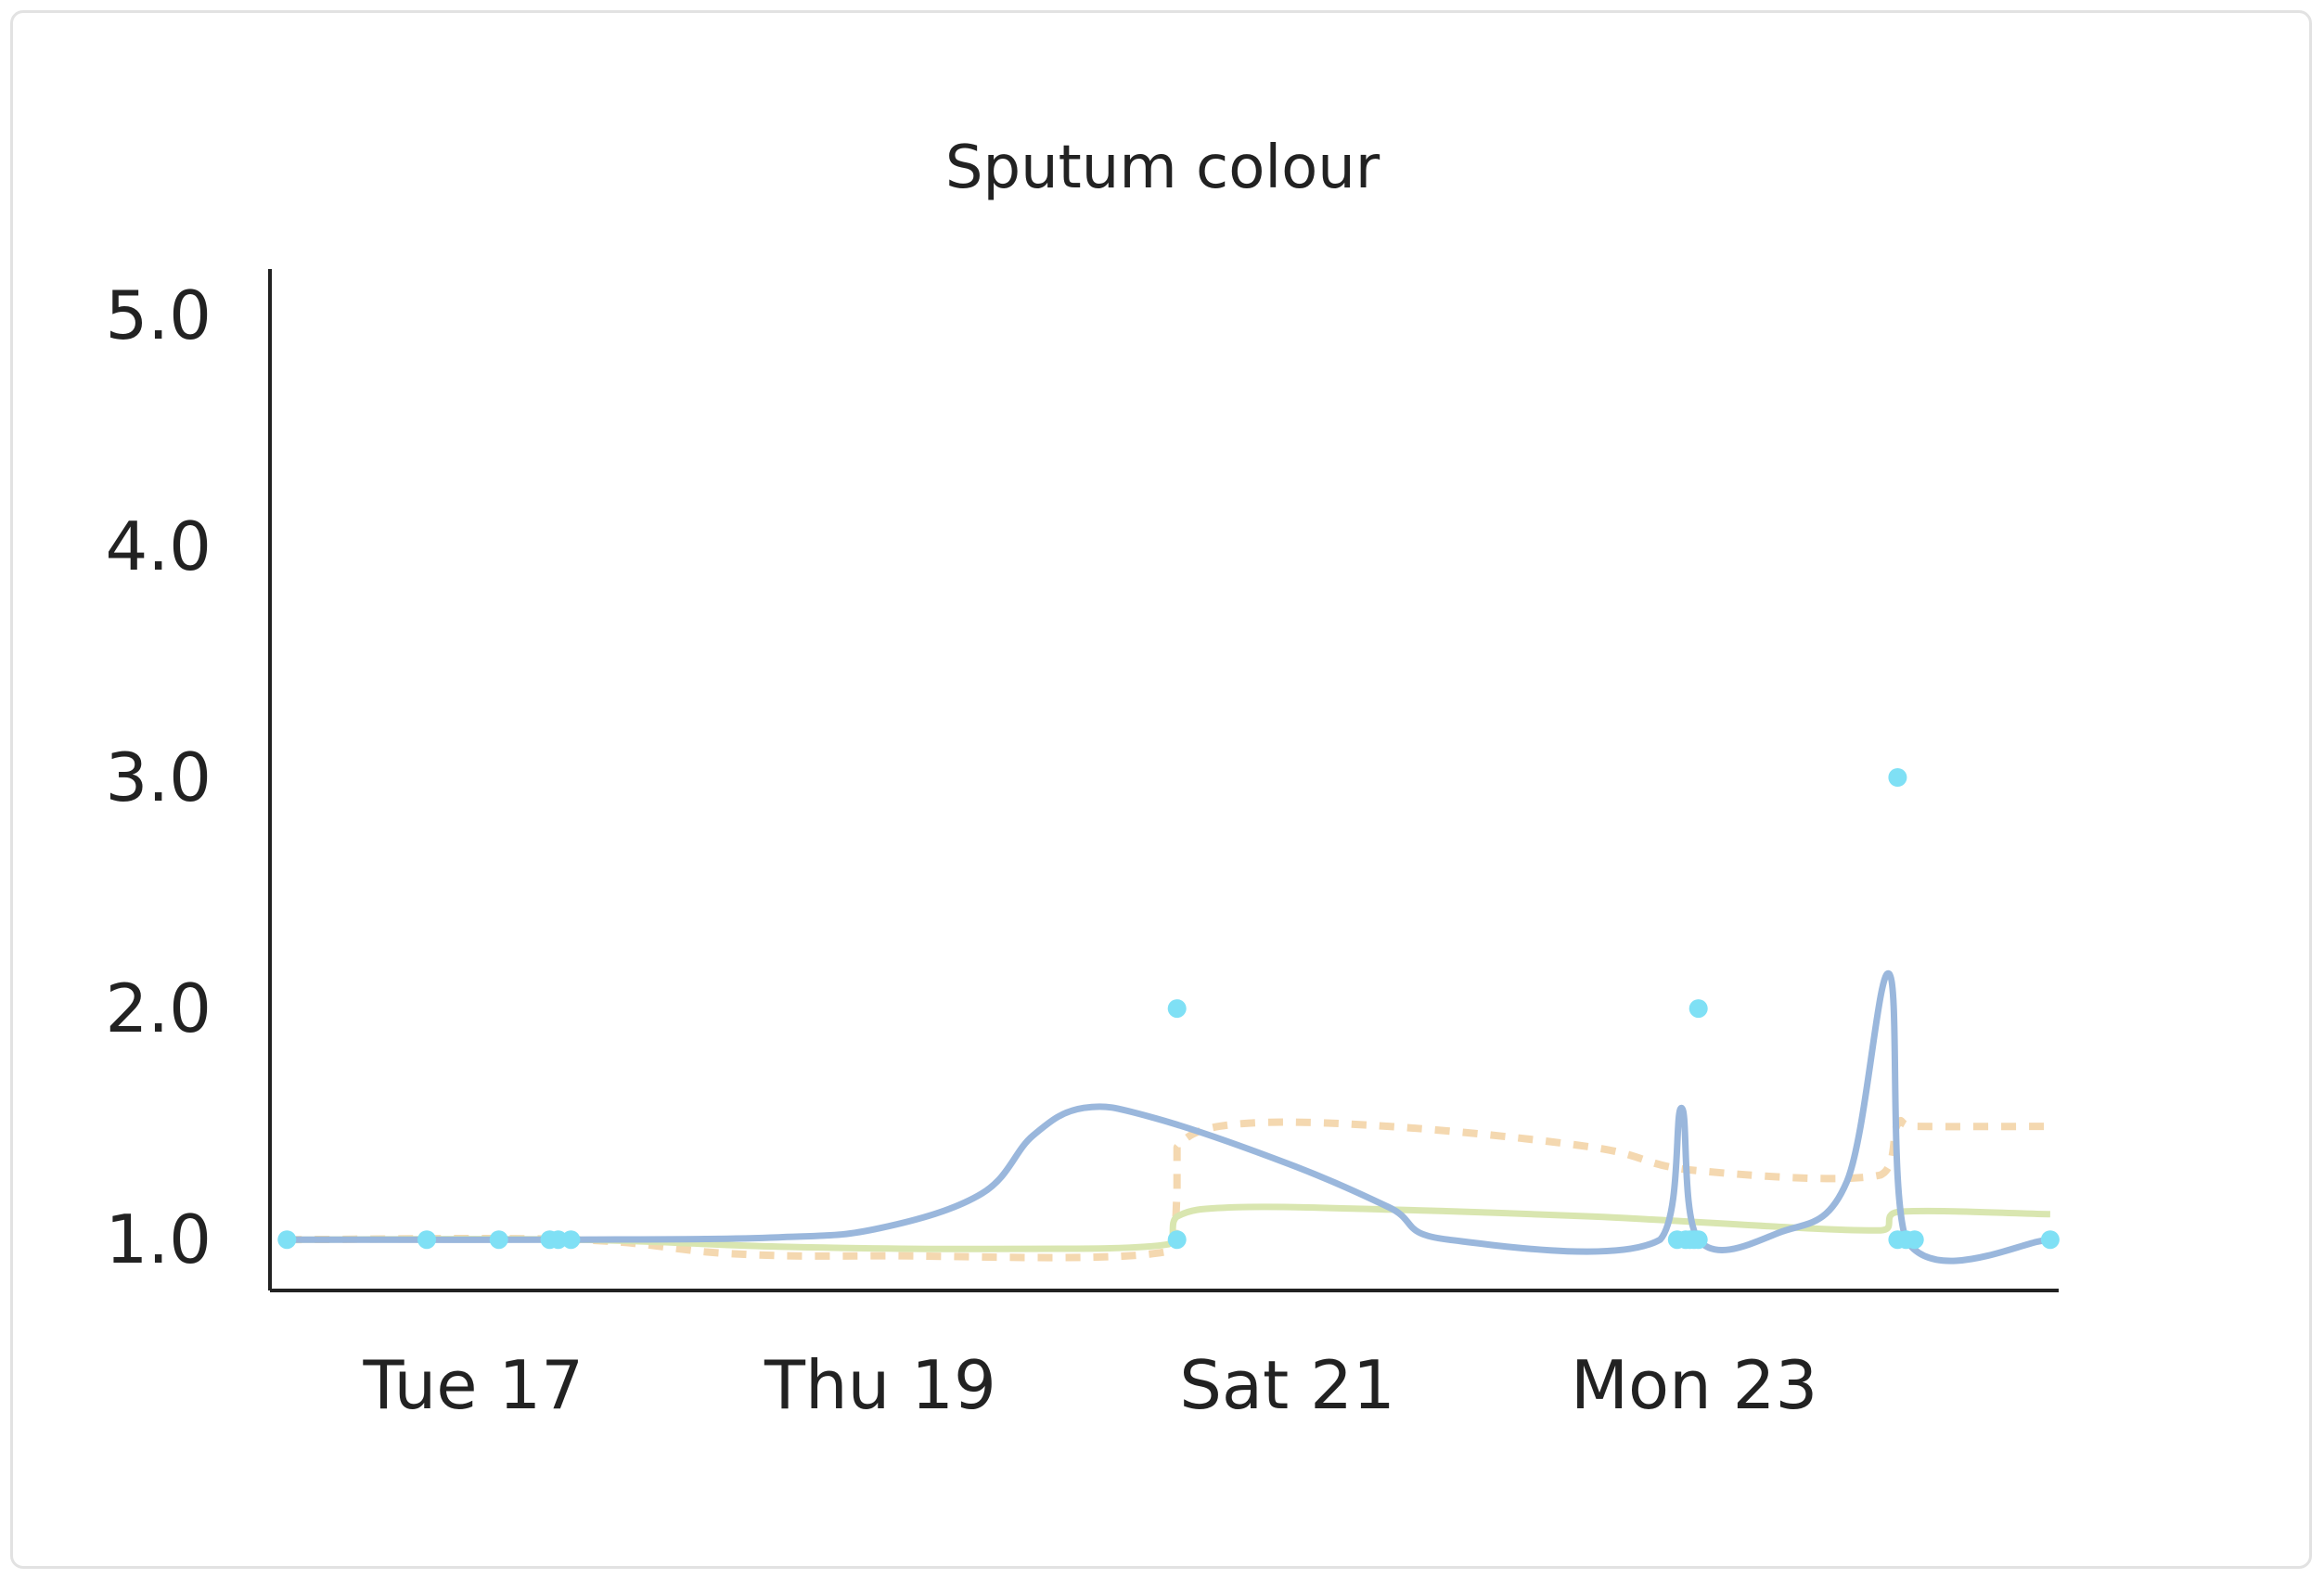  What do you see at coordinates (158, 1008) in the screenshot?
I see `y-tick-label-2: 2.0` at bounding box center [158, 1008].